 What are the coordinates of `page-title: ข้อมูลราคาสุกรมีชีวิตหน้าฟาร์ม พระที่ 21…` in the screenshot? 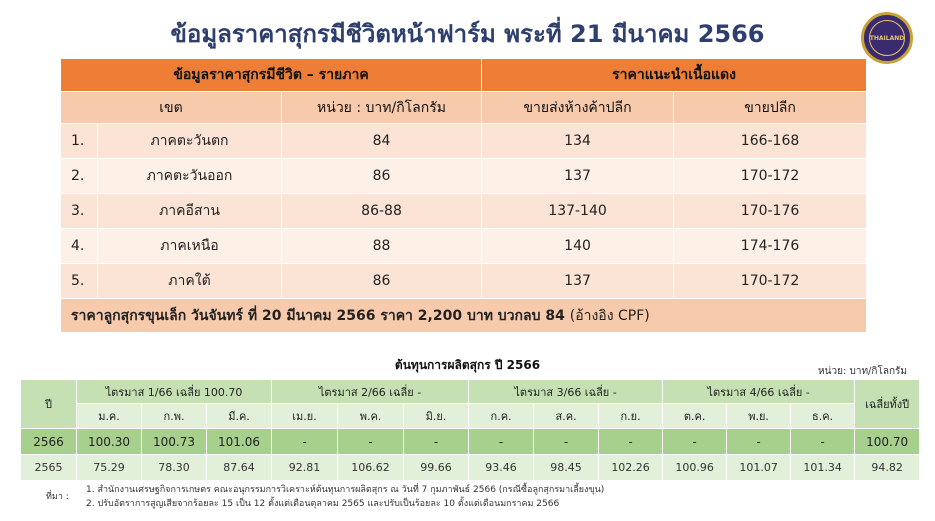 It's located at (467, 34).